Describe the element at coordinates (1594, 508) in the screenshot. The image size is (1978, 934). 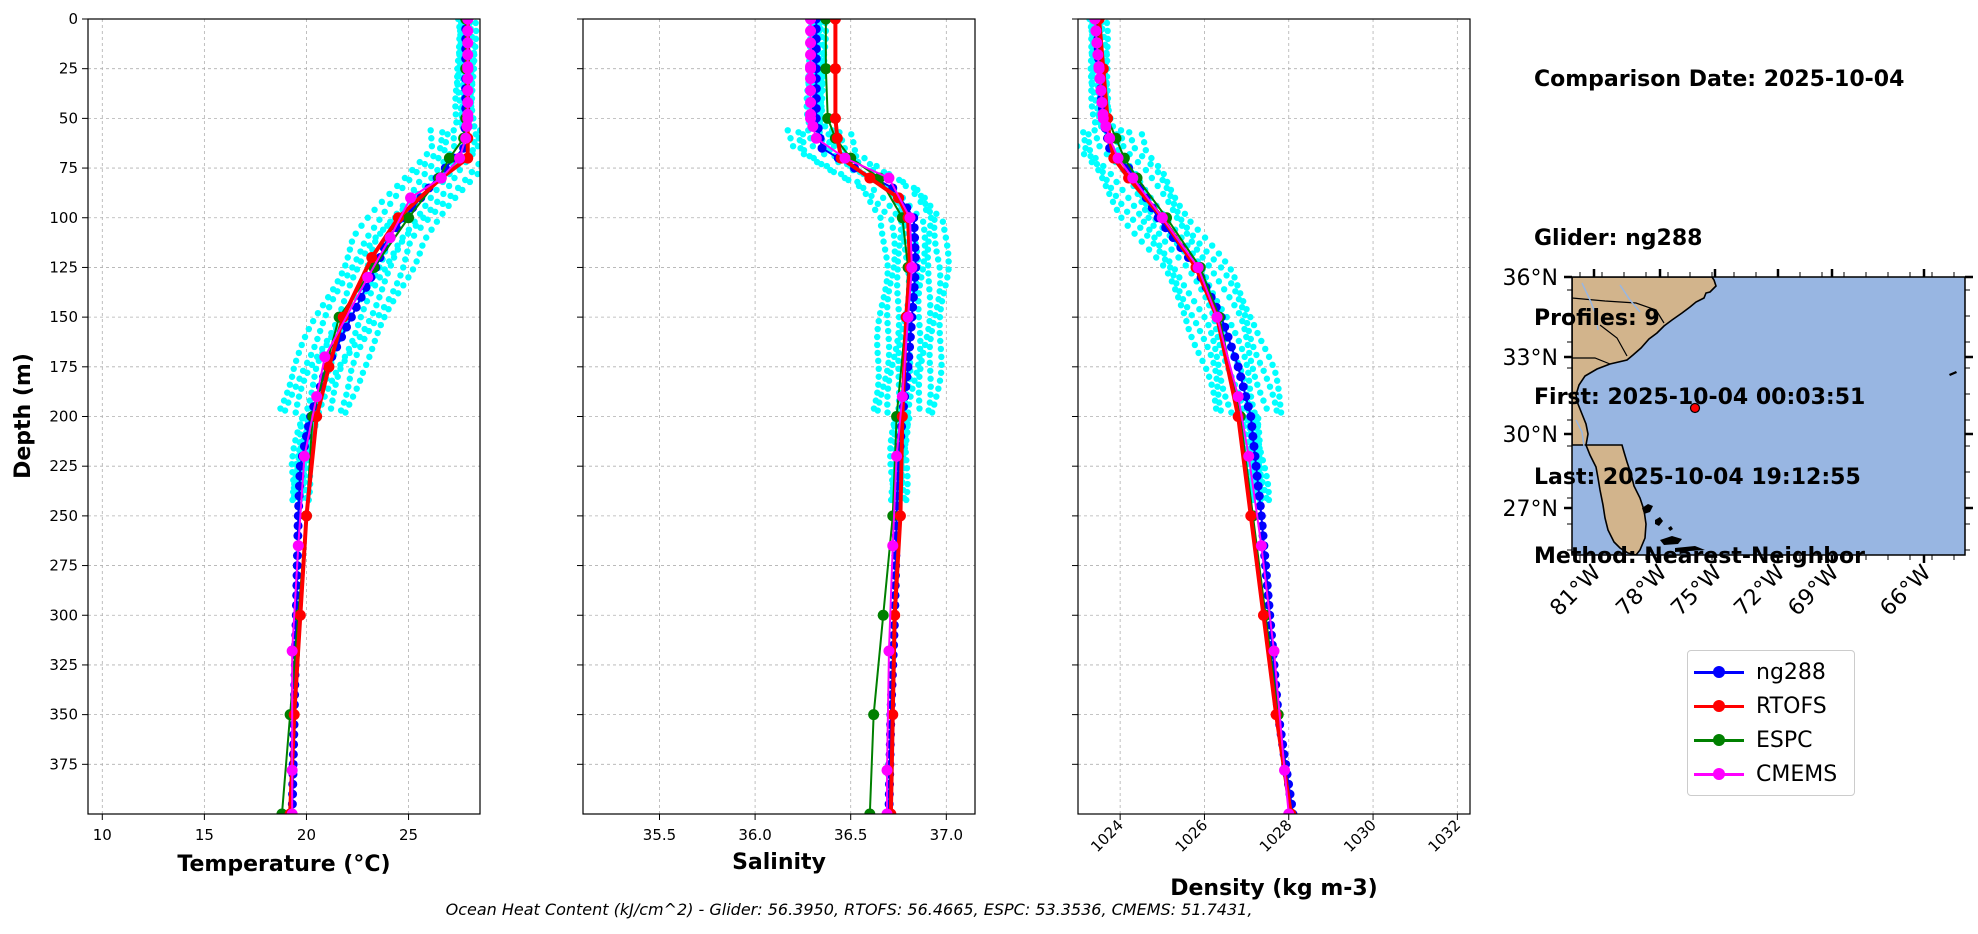
I see `lake` at that location.